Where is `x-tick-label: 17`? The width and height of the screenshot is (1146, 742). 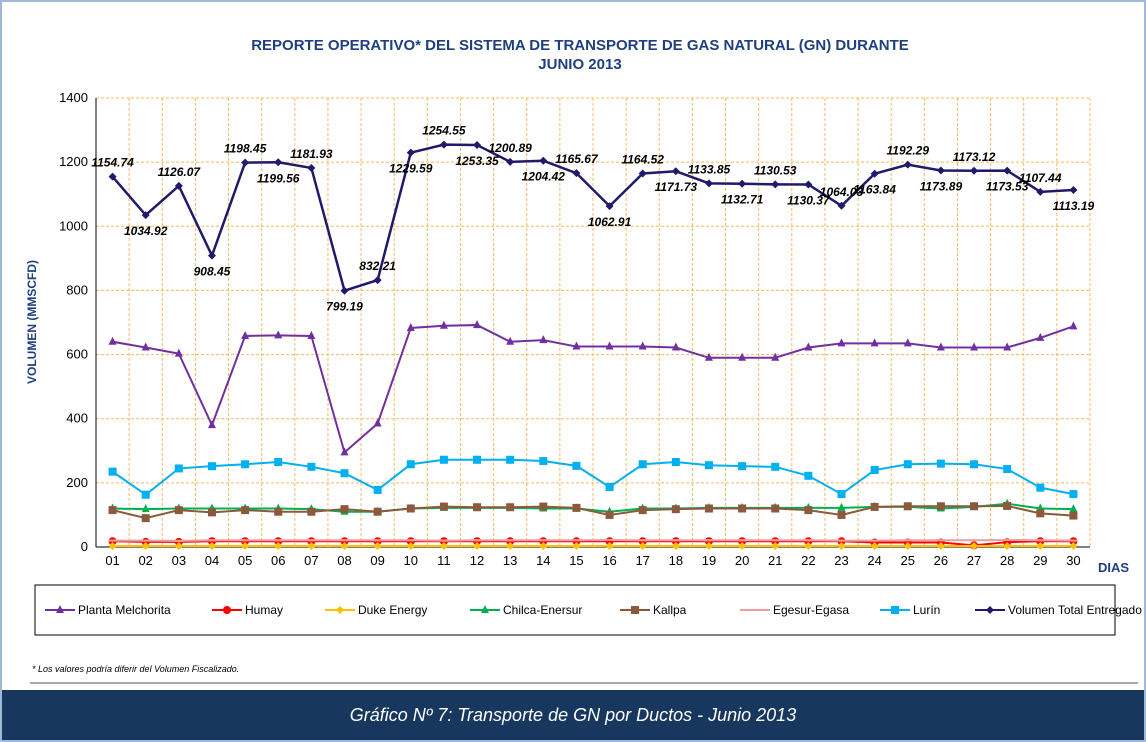 x-tick-label: 17 is located at coordinates (642, 560).